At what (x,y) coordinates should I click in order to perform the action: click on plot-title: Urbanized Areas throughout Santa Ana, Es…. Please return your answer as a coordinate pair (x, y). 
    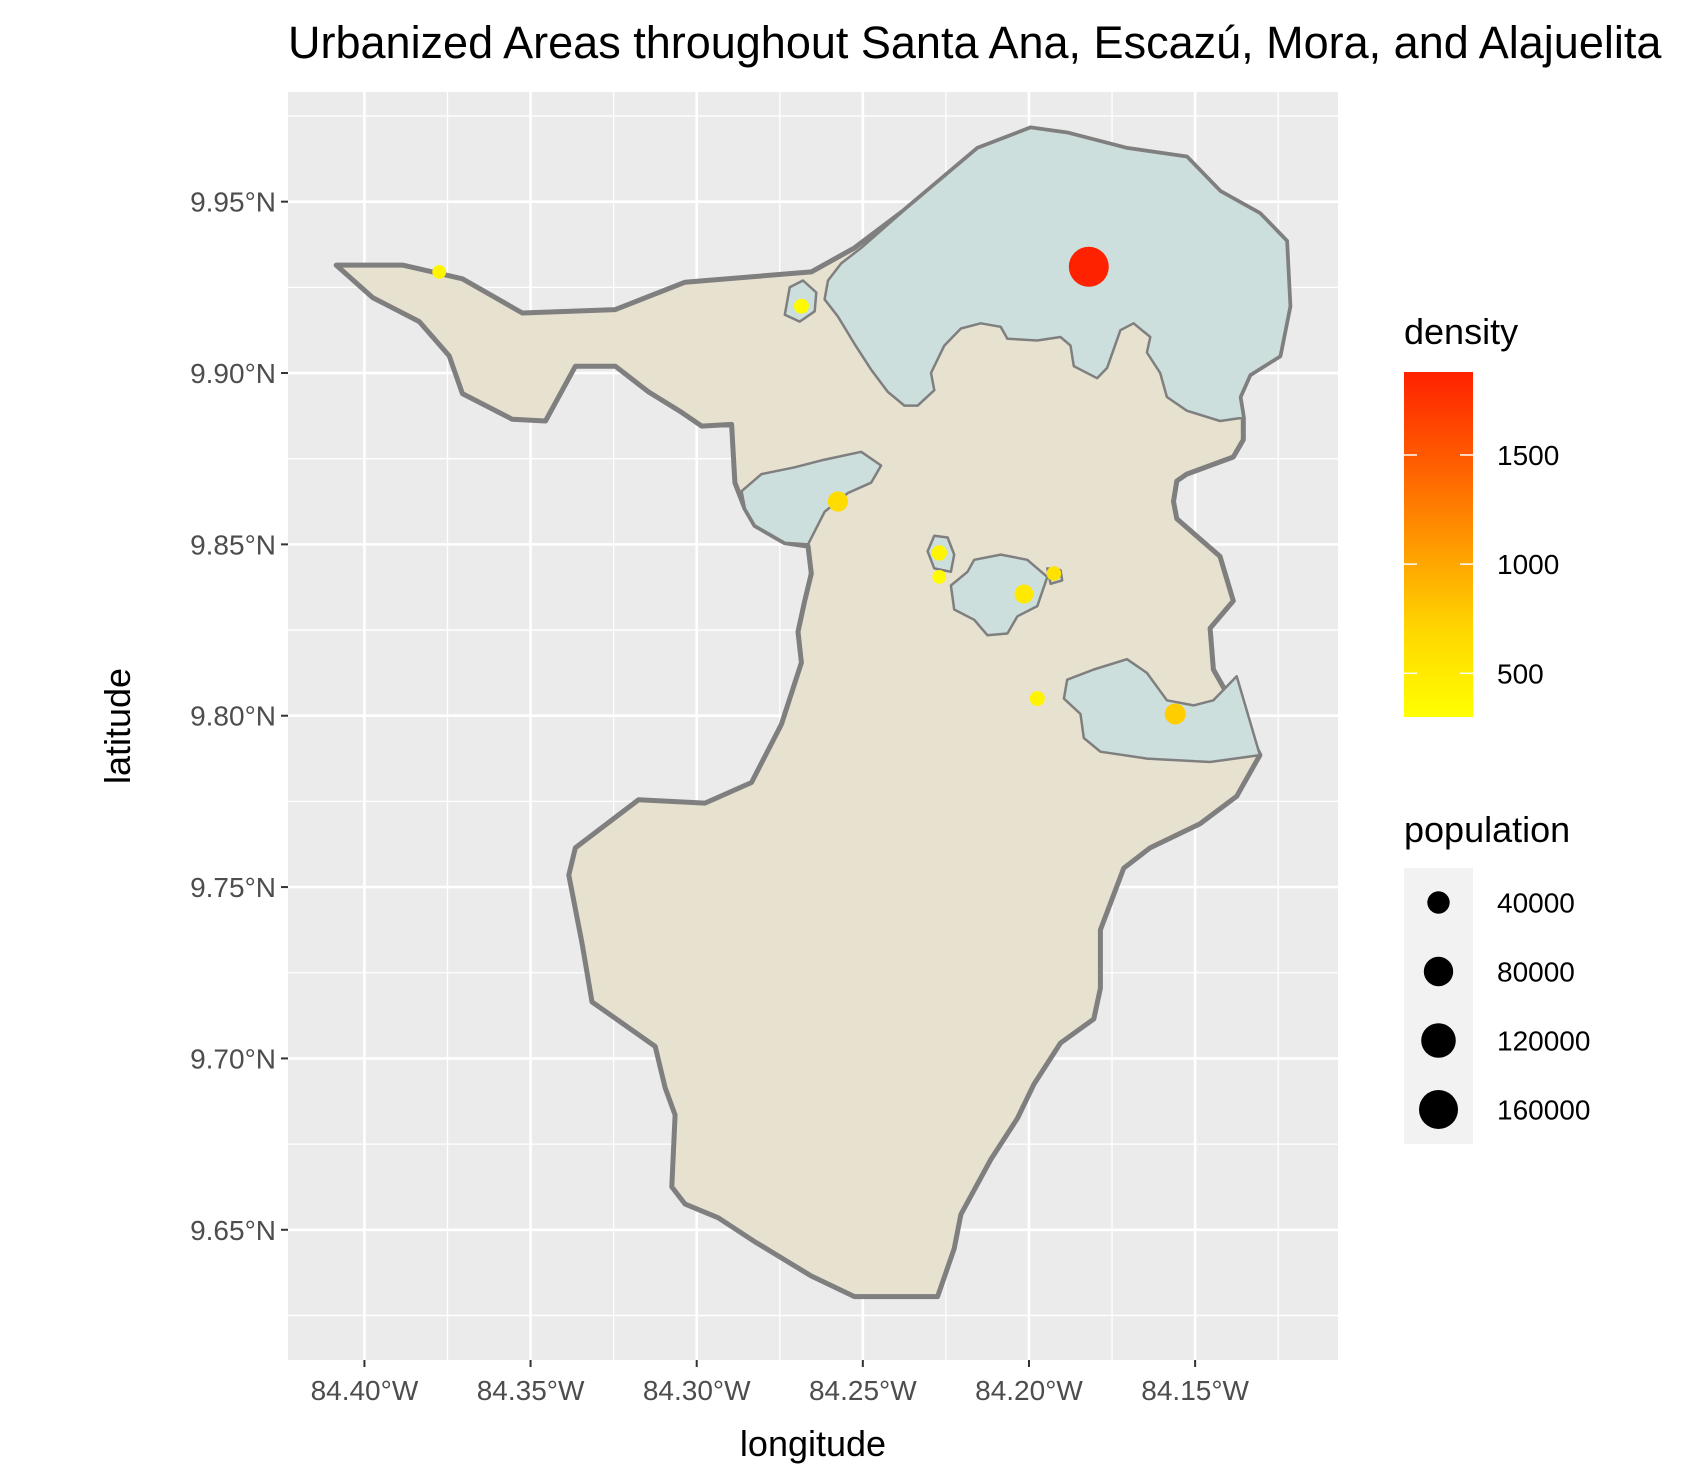
    Looking at the image, I should click on (975, 42).